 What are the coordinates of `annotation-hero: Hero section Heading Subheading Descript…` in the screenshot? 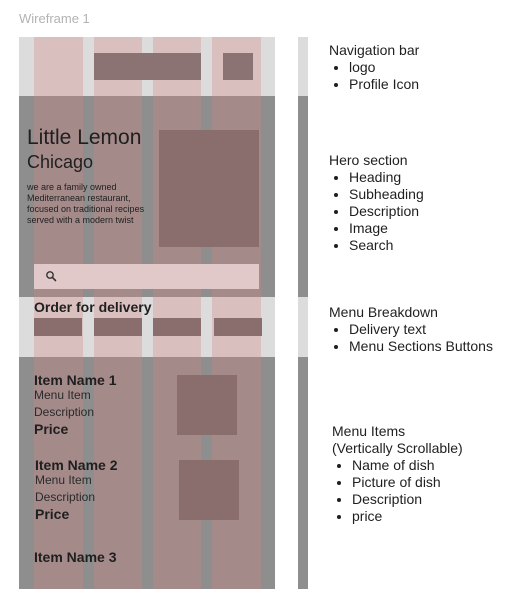 It's located at (376, 203).